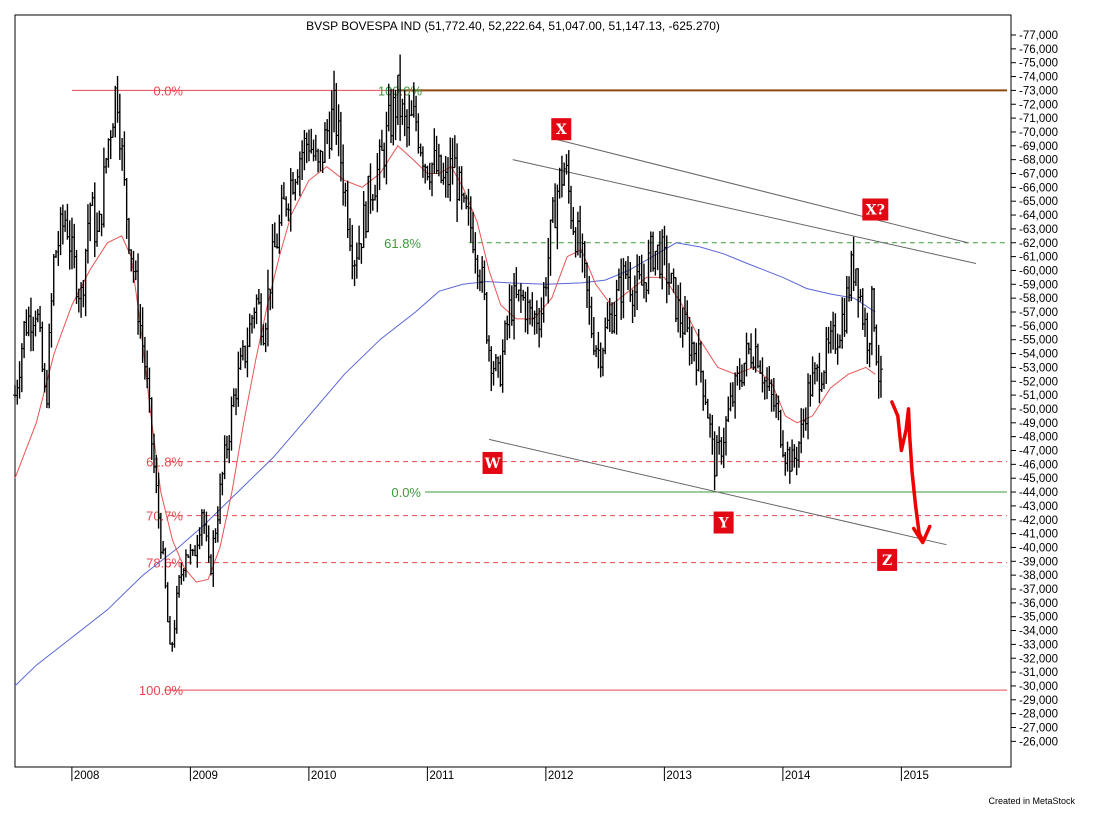 The width and height of the screenshot is (1095, 825). What do you see at coordinates (1038, 521) in the screenshot?
I see `y-tick-label: -42,000` at bounding box center [1038, 521].